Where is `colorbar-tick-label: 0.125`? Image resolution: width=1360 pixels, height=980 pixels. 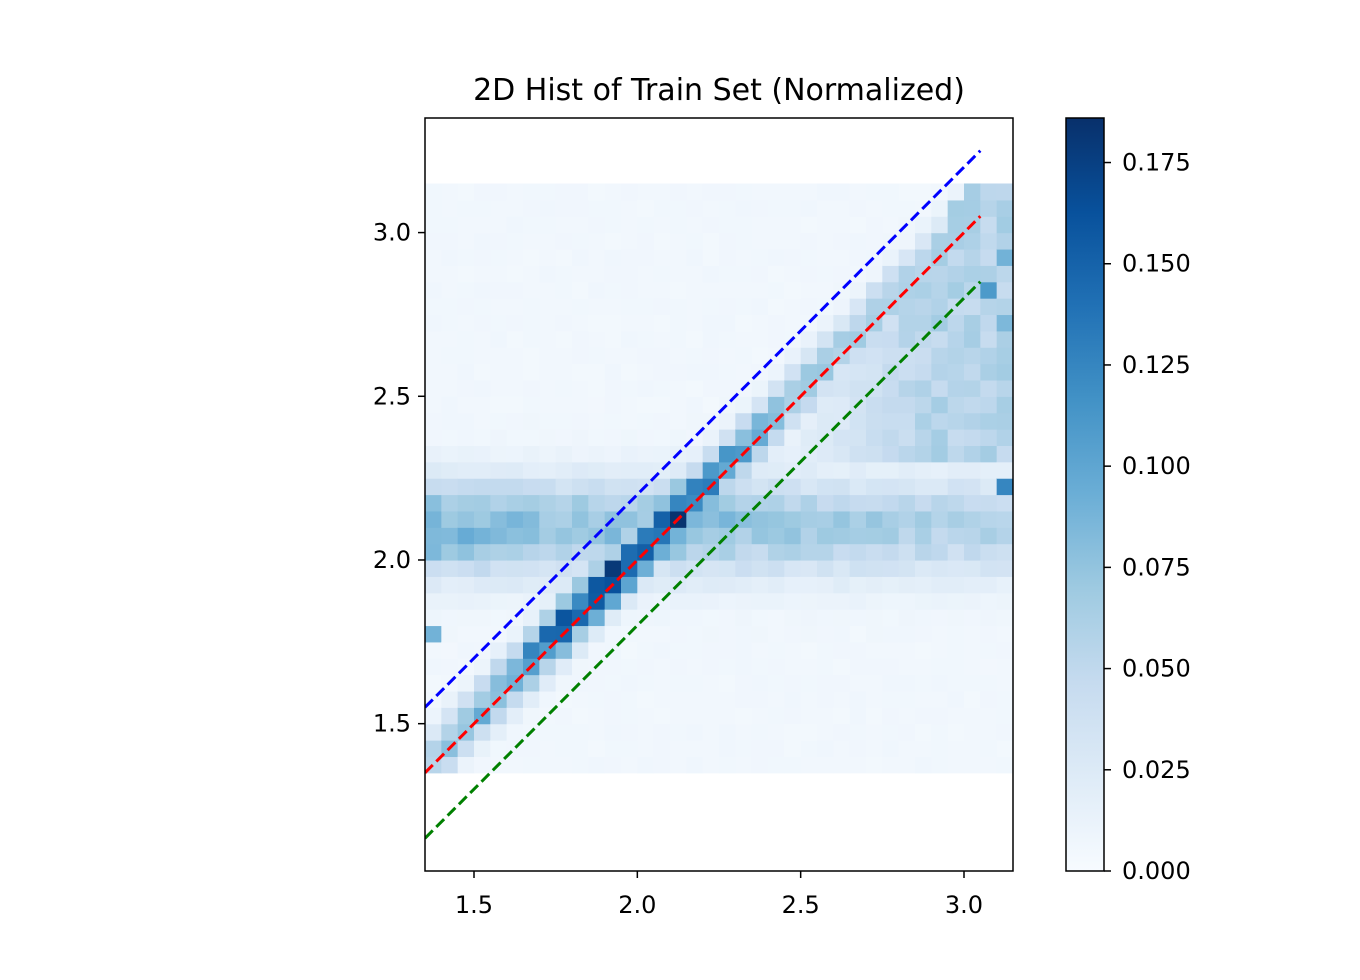 colorbar-tick-label: 0.125 is located at coordinates (1156, 365).